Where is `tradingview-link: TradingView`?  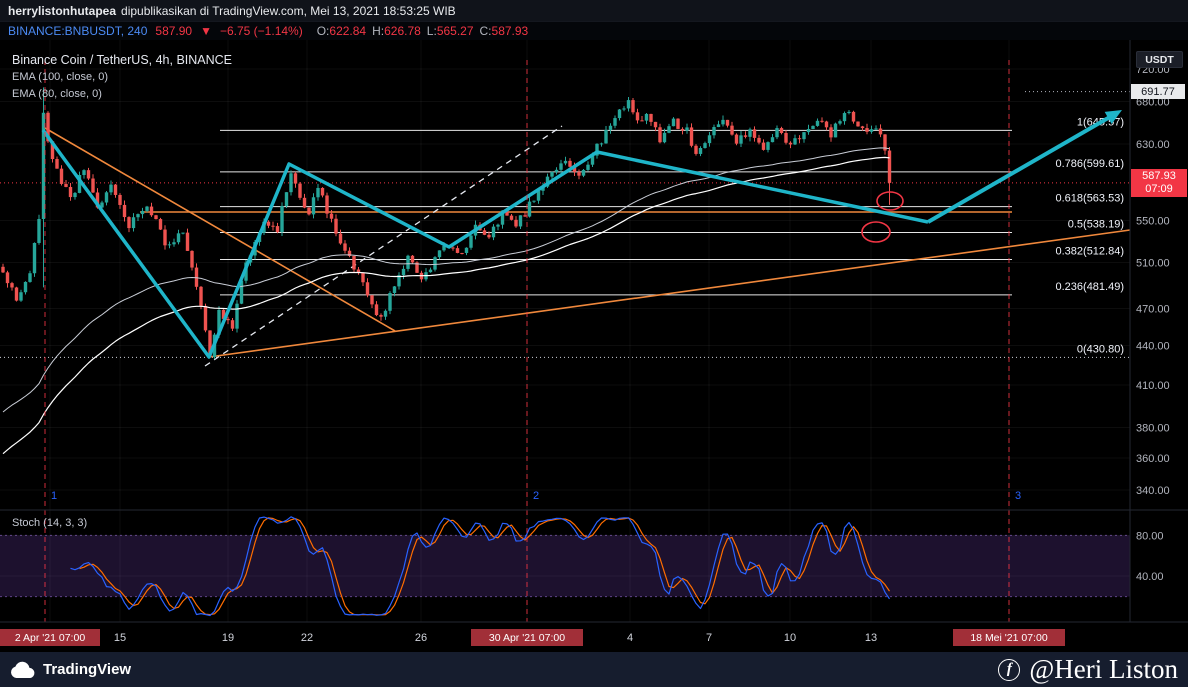 tradingview-link: TradingView is located at coordinates (70, 670).